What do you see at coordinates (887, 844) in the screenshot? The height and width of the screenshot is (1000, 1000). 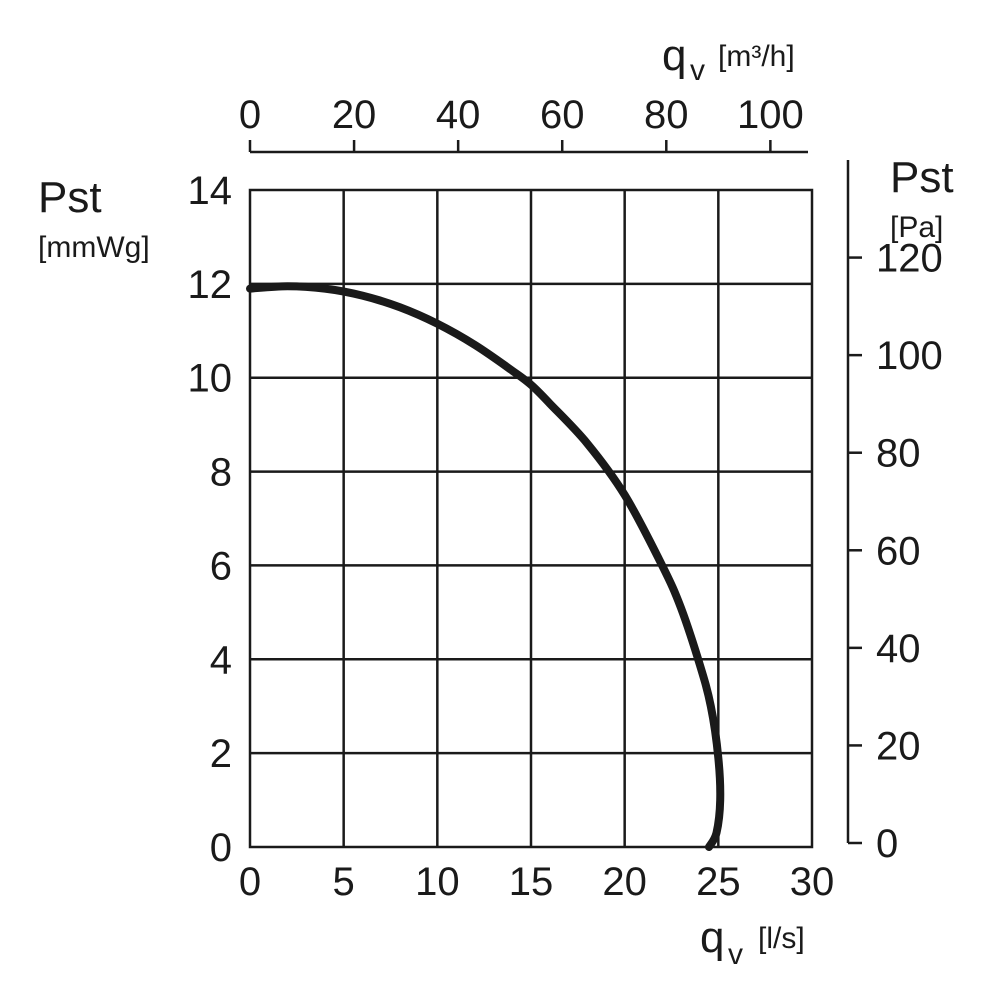 I see `right-tick-label: 0` at bounding box center [887, 844].